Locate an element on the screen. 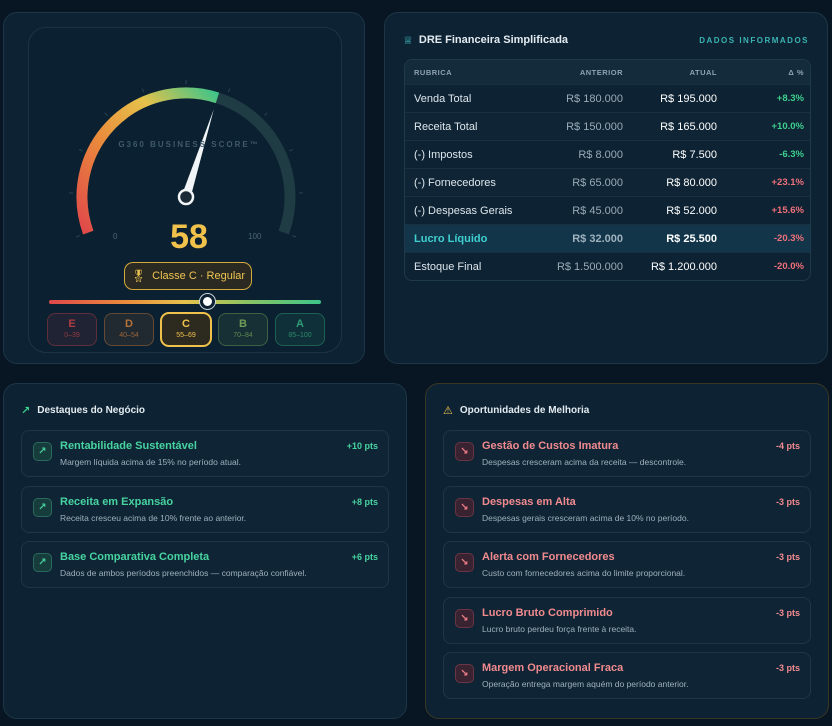 The width and height of the screenshot is (832, 726). class-label: Classe C · Regular is located at coordinates (199, 276).